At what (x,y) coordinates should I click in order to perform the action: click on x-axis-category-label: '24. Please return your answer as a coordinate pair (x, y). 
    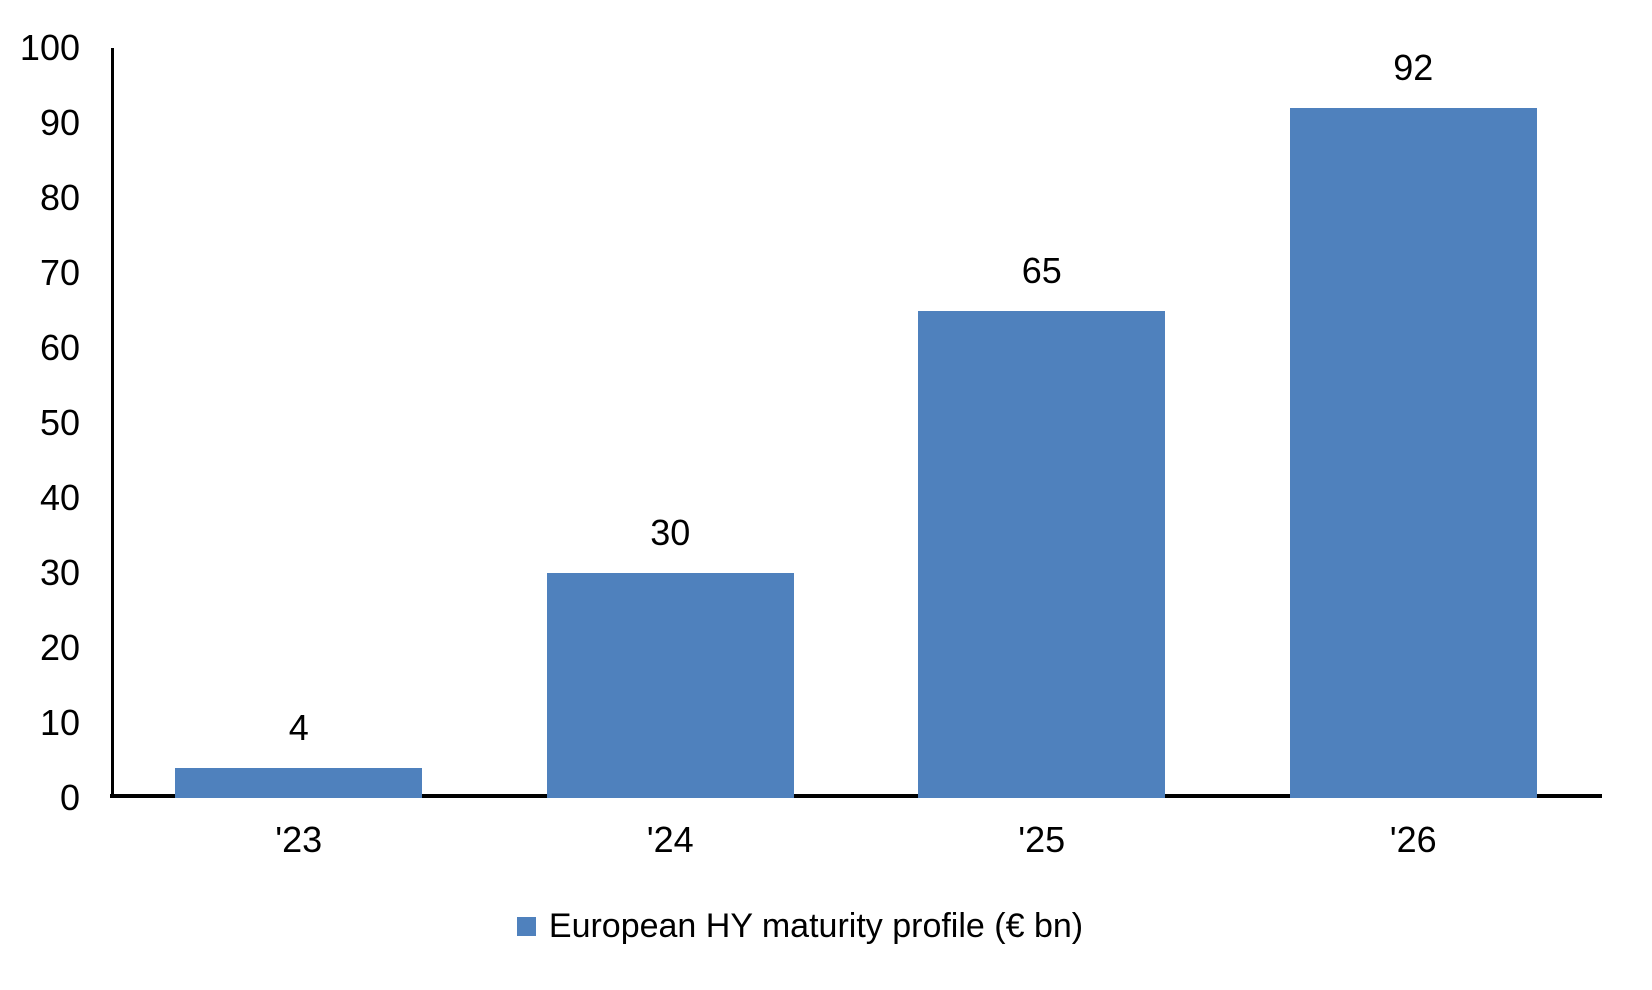
    Looking at the image, I should click on (670, 839).